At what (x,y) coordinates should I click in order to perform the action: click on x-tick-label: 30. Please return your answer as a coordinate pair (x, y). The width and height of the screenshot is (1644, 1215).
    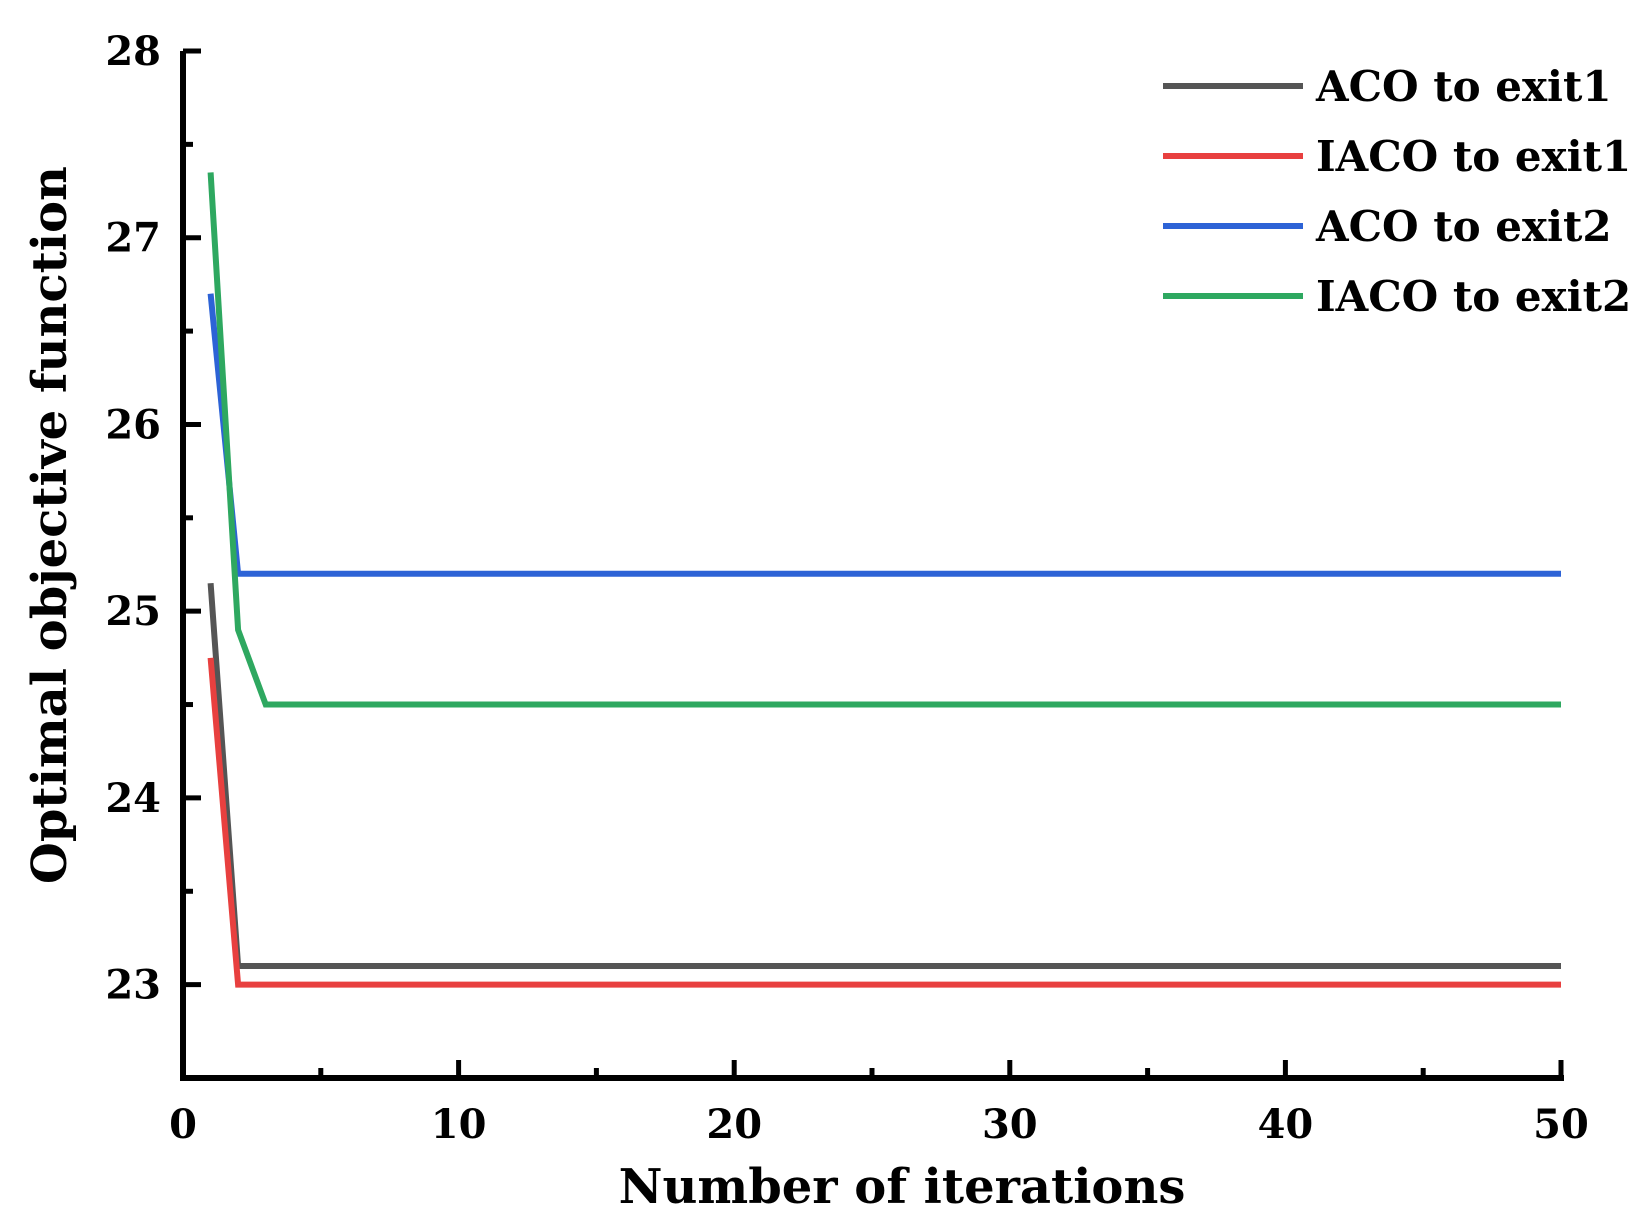
    Looking at the image, I should click on (1010, 1124).